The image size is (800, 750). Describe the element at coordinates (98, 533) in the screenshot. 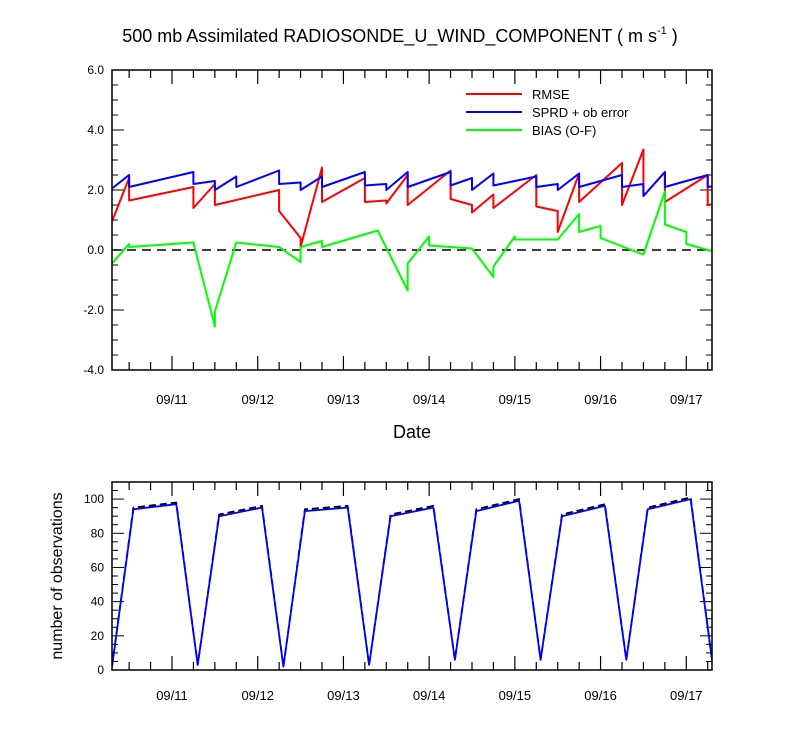

I see `y-tick-label: 80` at that location.